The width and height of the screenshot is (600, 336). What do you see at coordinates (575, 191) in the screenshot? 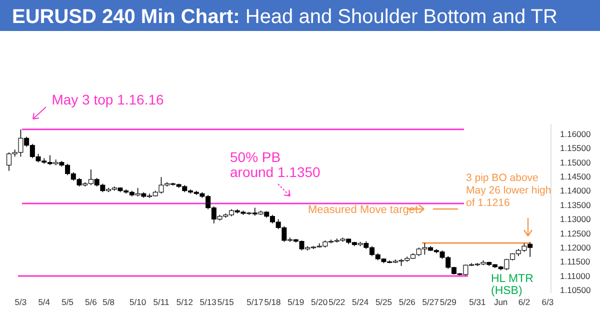
I see `y-tick-label: 1.14000` at bounding box center [575, 191].